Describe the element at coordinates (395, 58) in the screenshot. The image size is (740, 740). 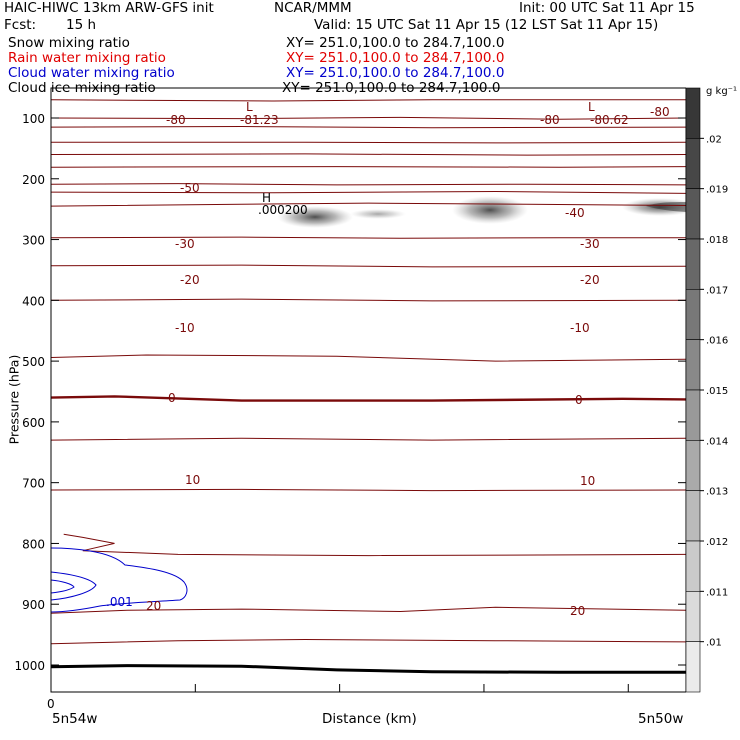
I see `field-xy-rain: XY= 251.0,100.0 to 284.7,100.0` at that location.